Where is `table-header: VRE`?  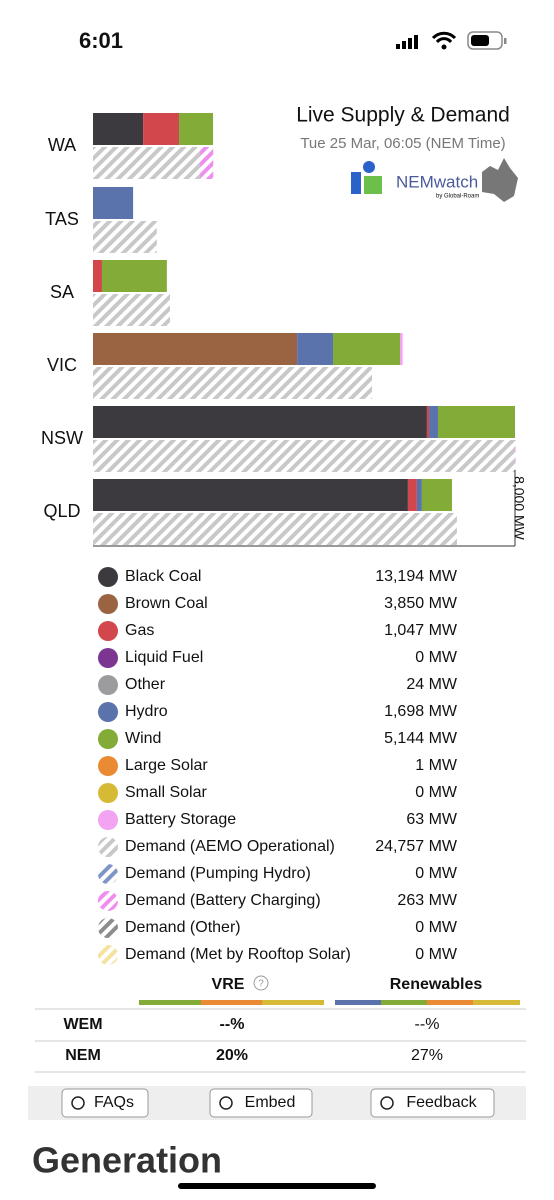
table-header: VRE is located at coordinates (228, 984).